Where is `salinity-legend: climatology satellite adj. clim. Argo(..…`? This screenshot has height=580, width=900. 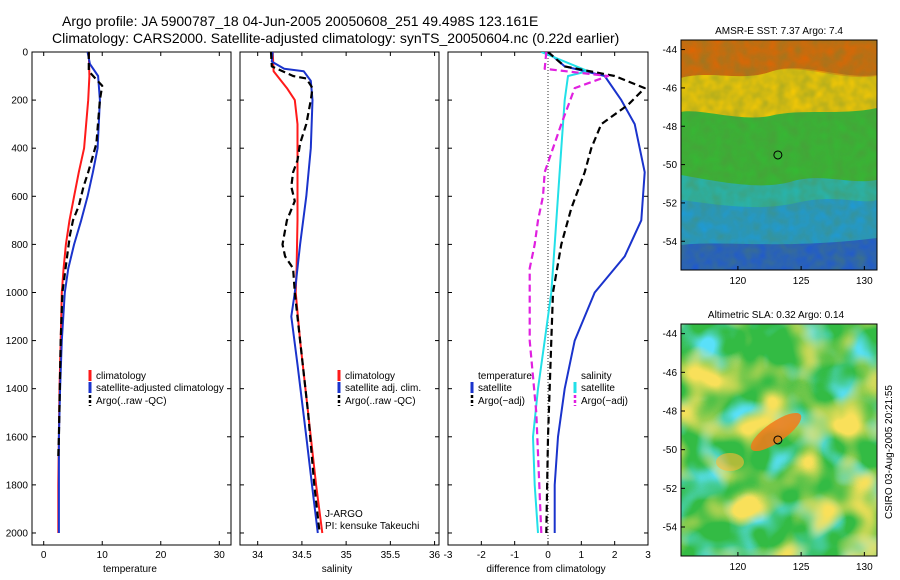
salinity-legend: climatology satellite adj. clim. Argo(..… is located at coordinates (373, 451).